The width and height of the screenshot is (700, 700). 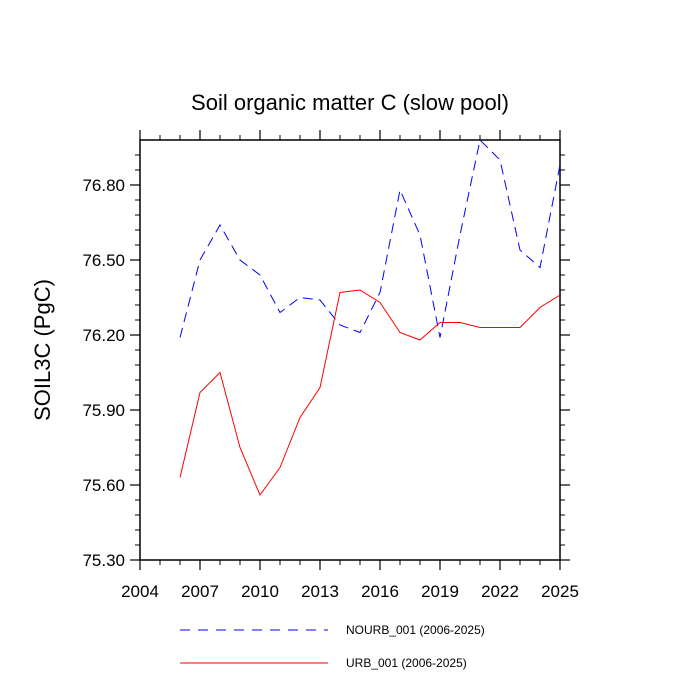 I want to click on x-tick-label: 2013, so click(x=320, y=591).